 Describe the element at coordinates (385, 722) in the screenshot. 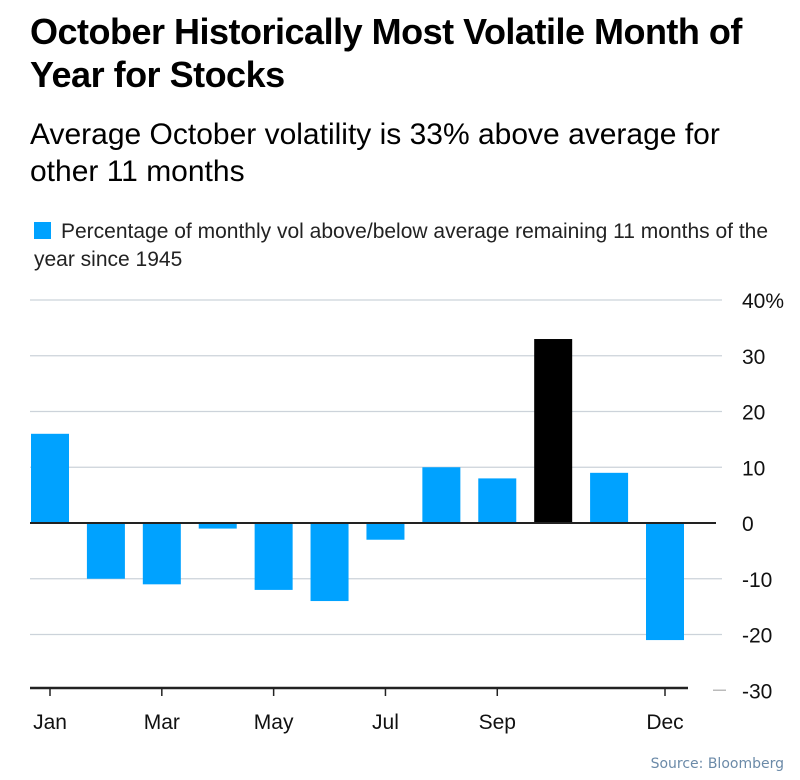

I see `x-tick-label: Jul` at that location.